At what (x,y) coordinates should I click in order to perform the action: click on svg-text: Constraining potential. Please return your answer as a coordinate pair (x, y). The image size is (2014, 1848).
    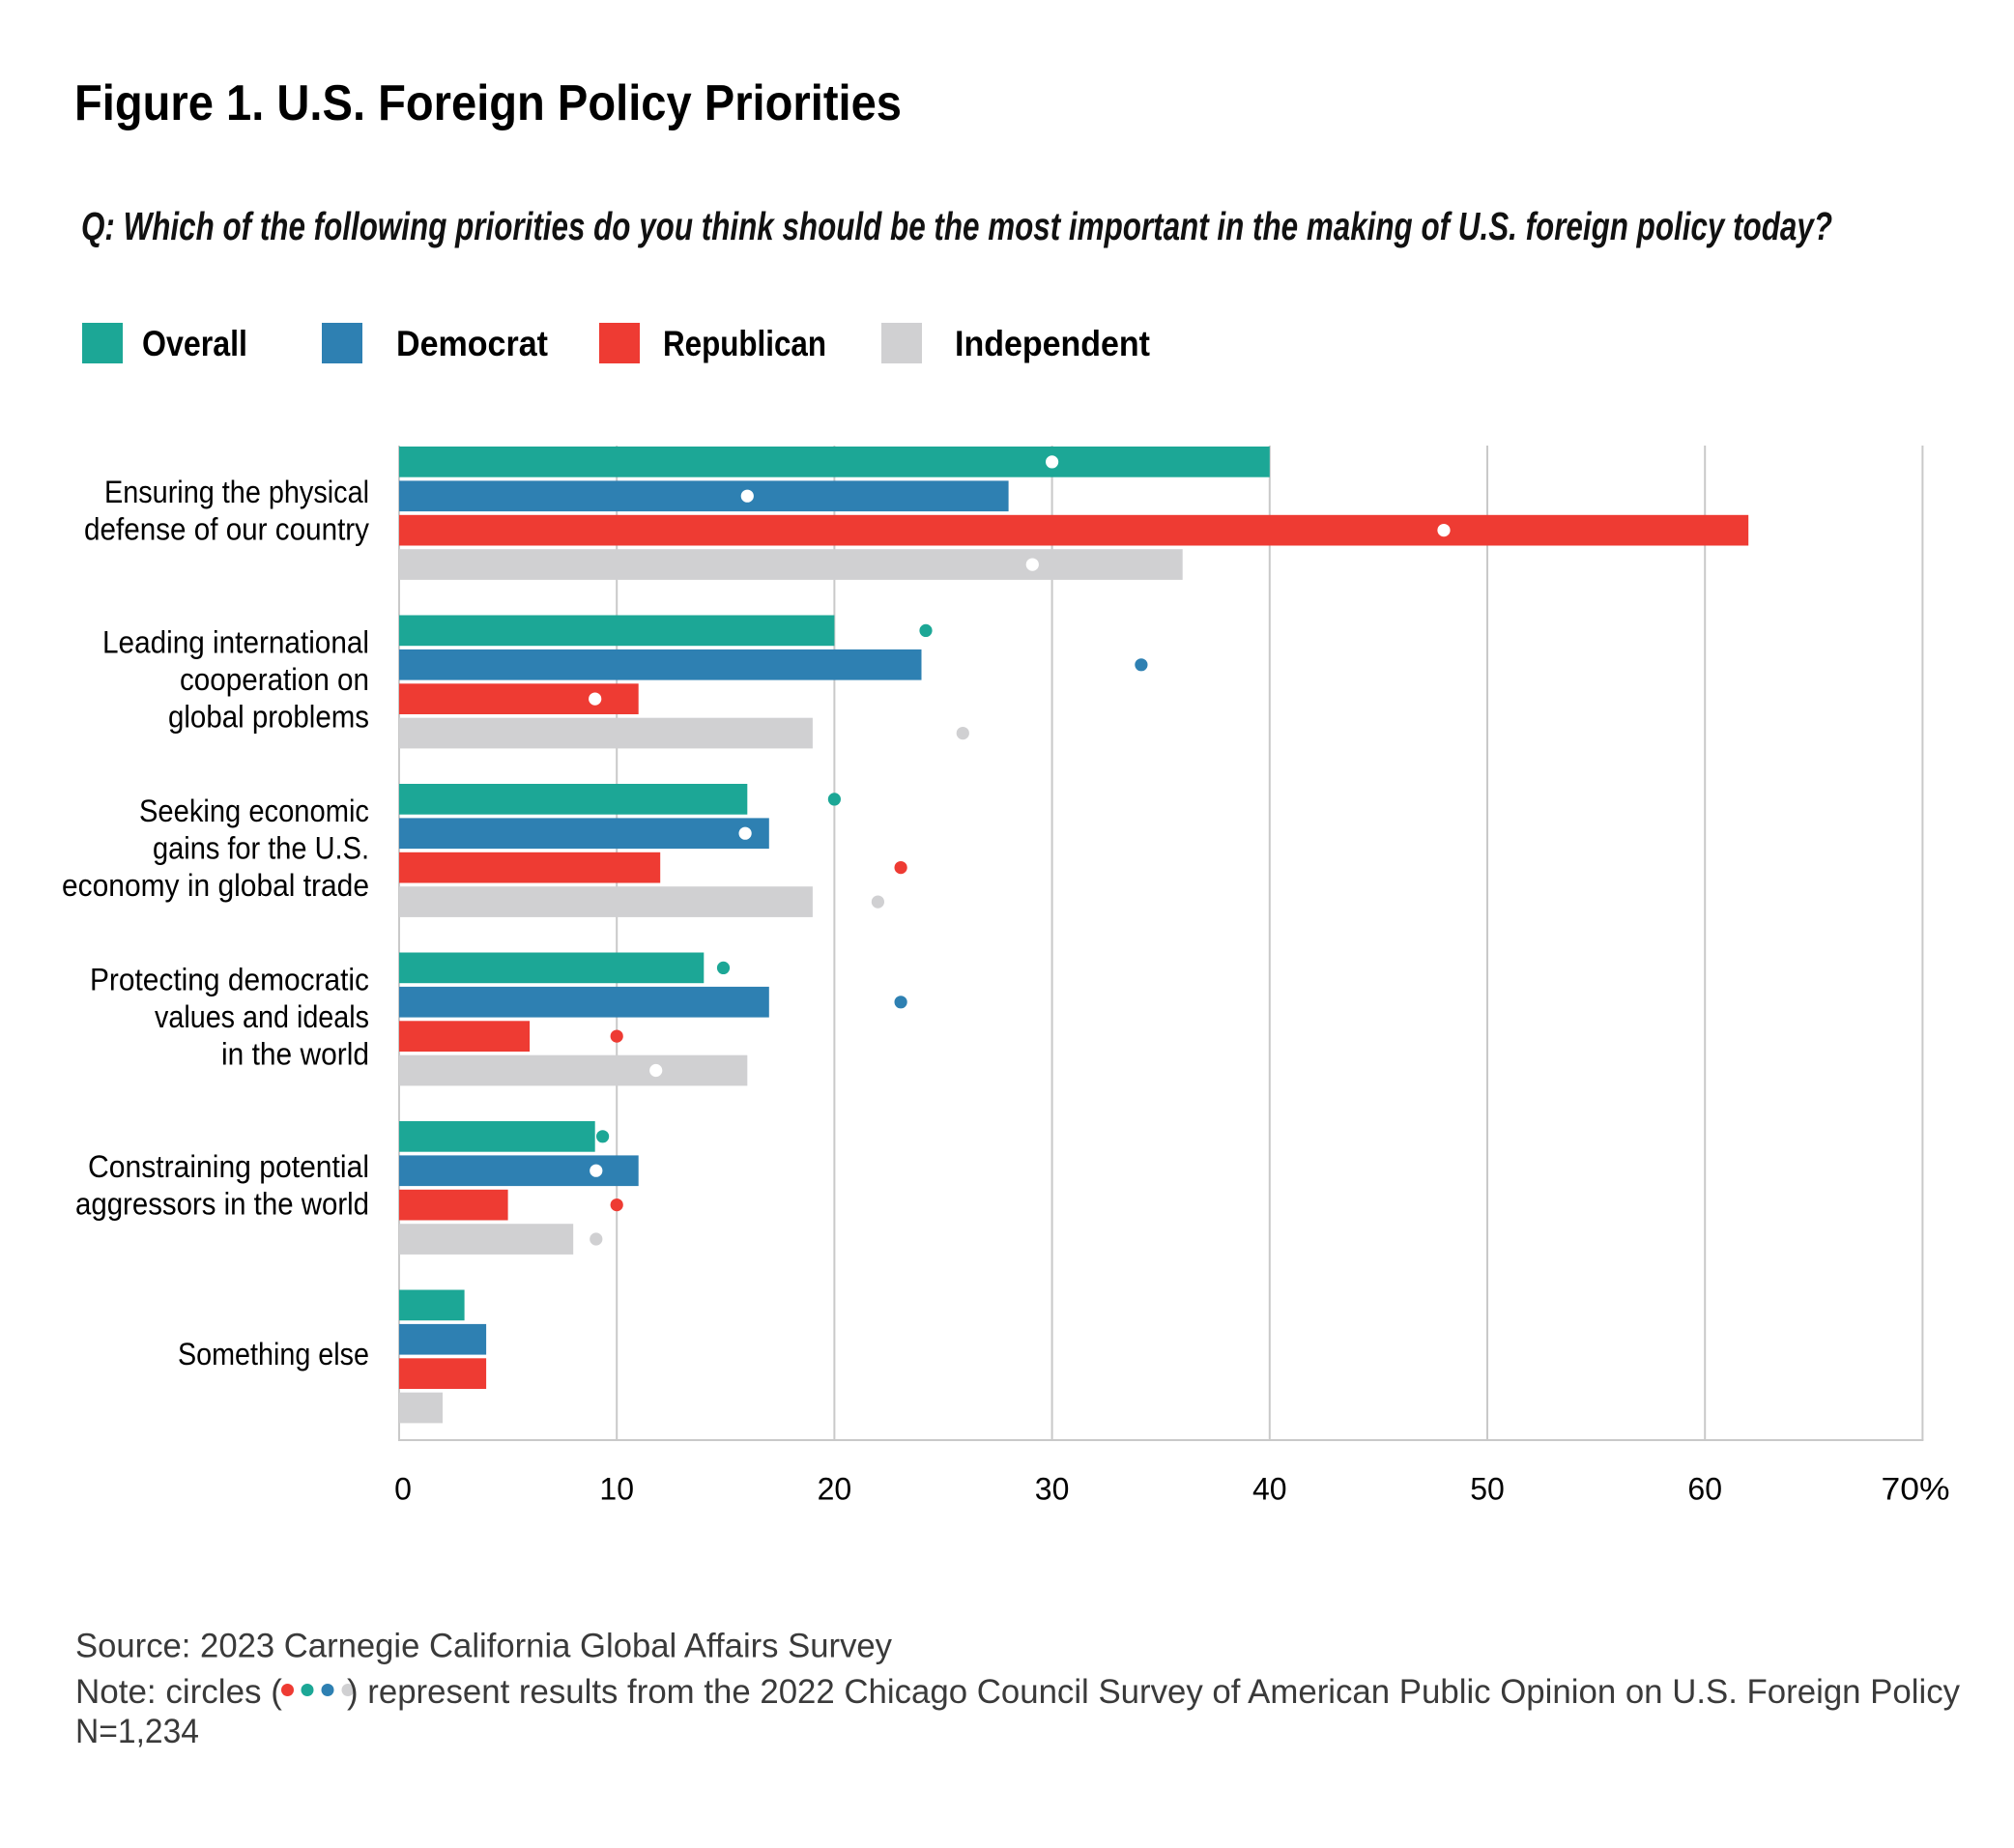
    Looking at the image, I should click on (228, 1166).